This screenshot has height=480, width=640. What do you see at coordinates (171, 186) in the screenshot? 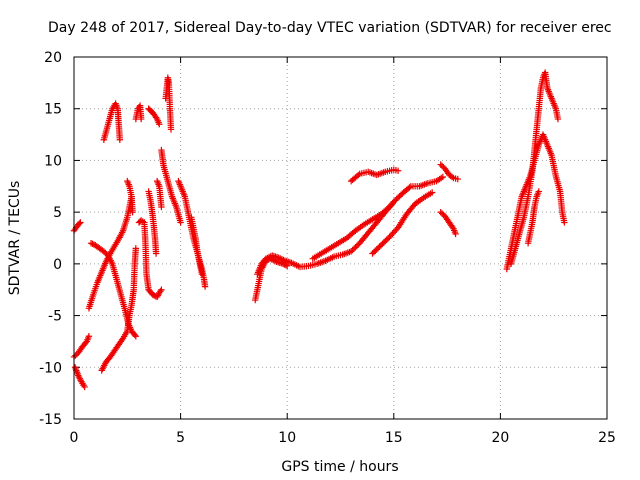
I see `series-trace-o` at bounding box center [171, 186].